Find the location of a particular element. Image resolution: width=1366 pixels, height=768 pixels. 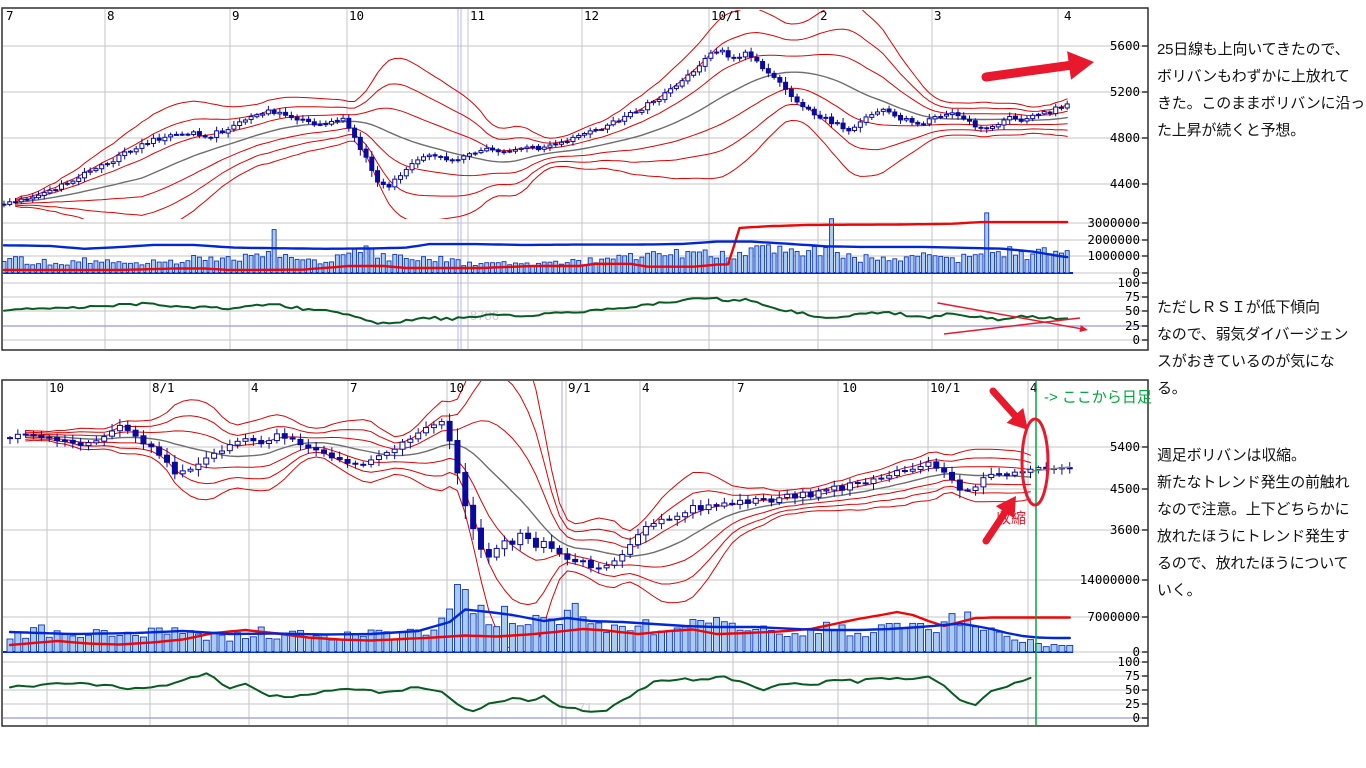

squeeze-label: 収縮 is located at coordinates (1011, 518).